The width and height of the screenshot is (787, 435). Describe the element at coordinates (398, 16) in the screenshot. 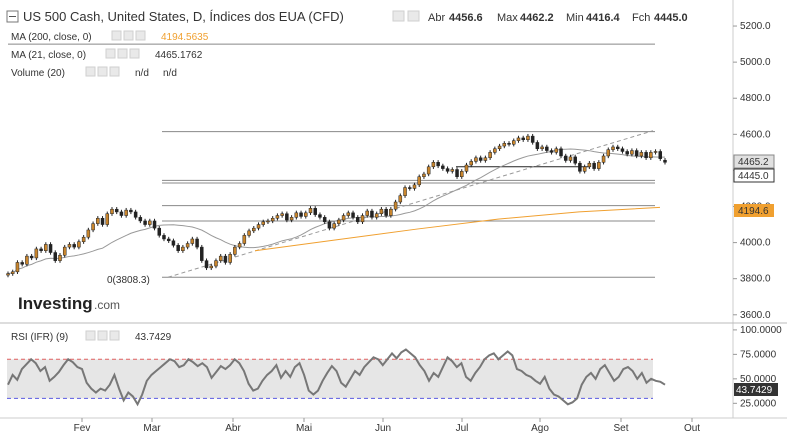

I see `title-settings-icon` at that location.